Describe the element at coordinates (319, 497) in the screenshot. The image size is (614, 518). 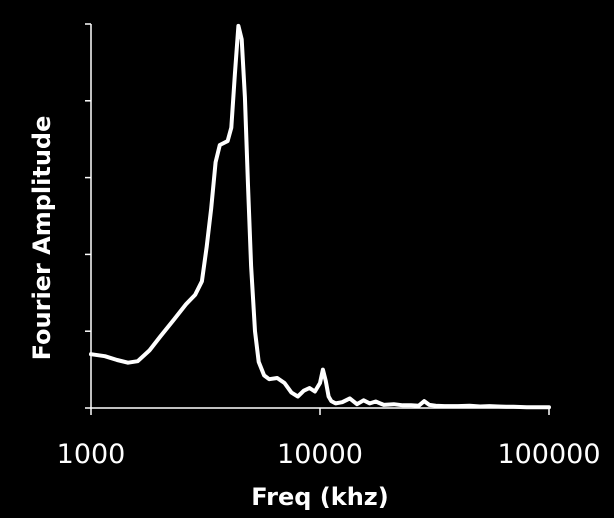
I see `x-axis-title: Freq (khz)` at that location.